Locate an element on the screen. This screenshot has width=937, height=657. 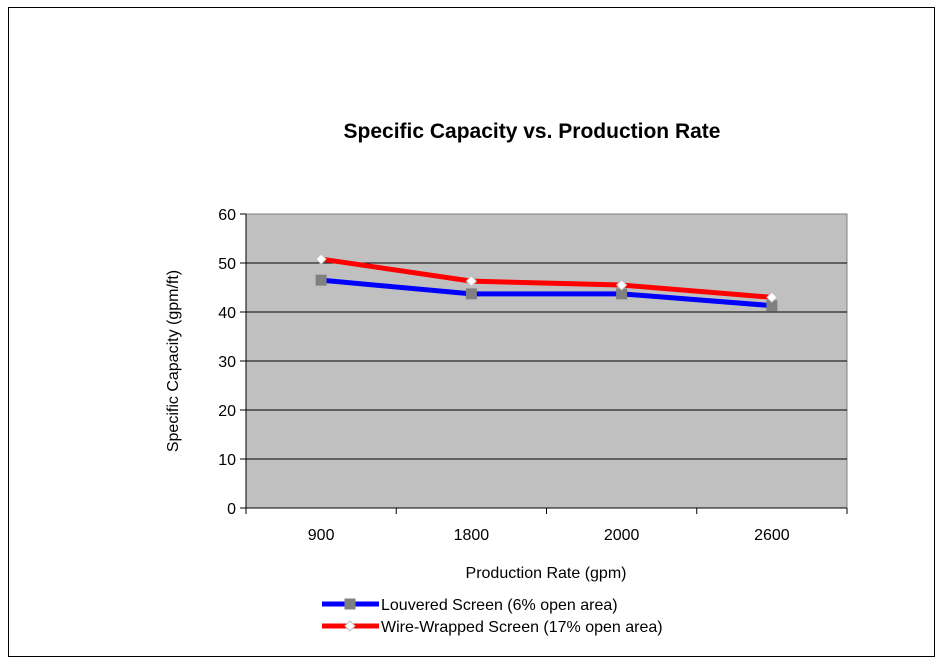
x-axis-label: Production Rate (gpm) is located at coordinates (546, 573).